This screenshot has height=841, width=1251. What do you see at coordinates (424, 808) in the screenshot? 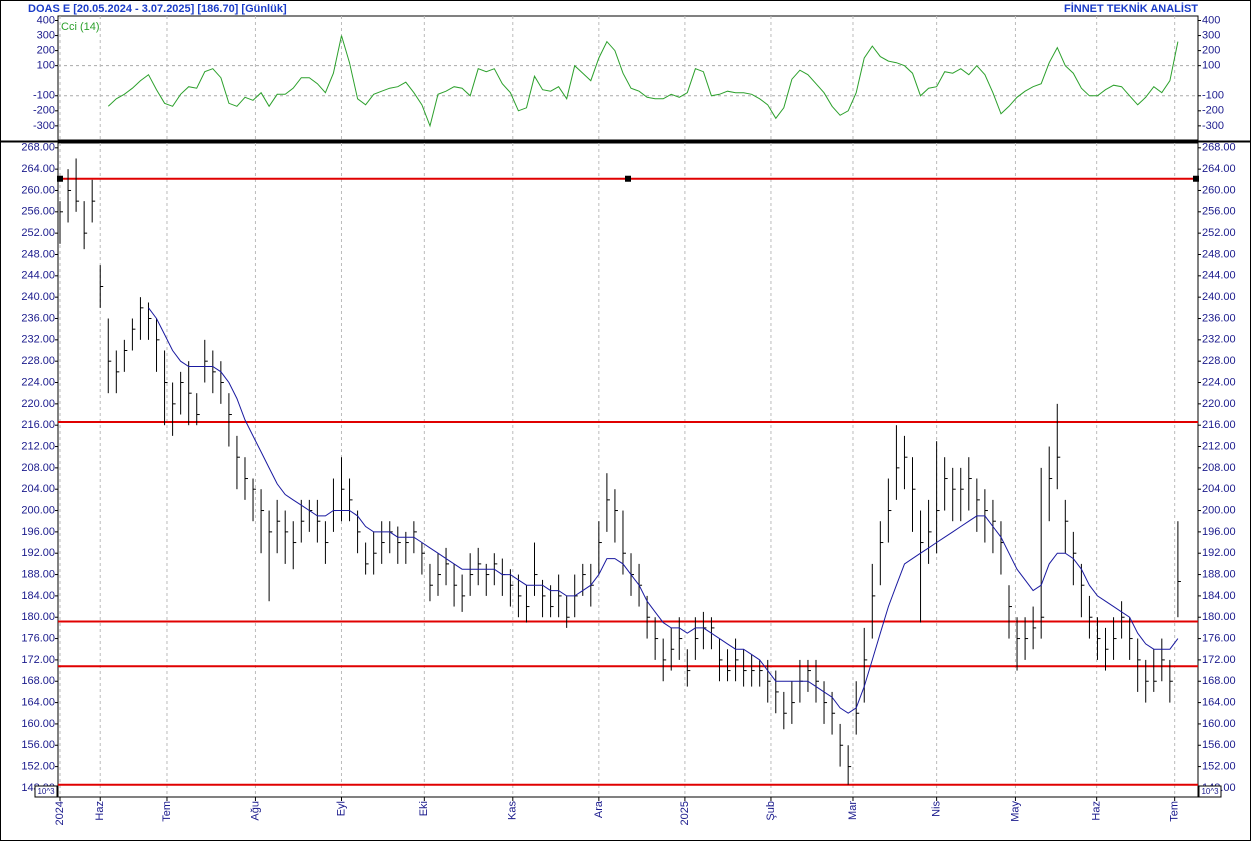
I see `x-tick-label: Eki` at bounding box center [424, 808].